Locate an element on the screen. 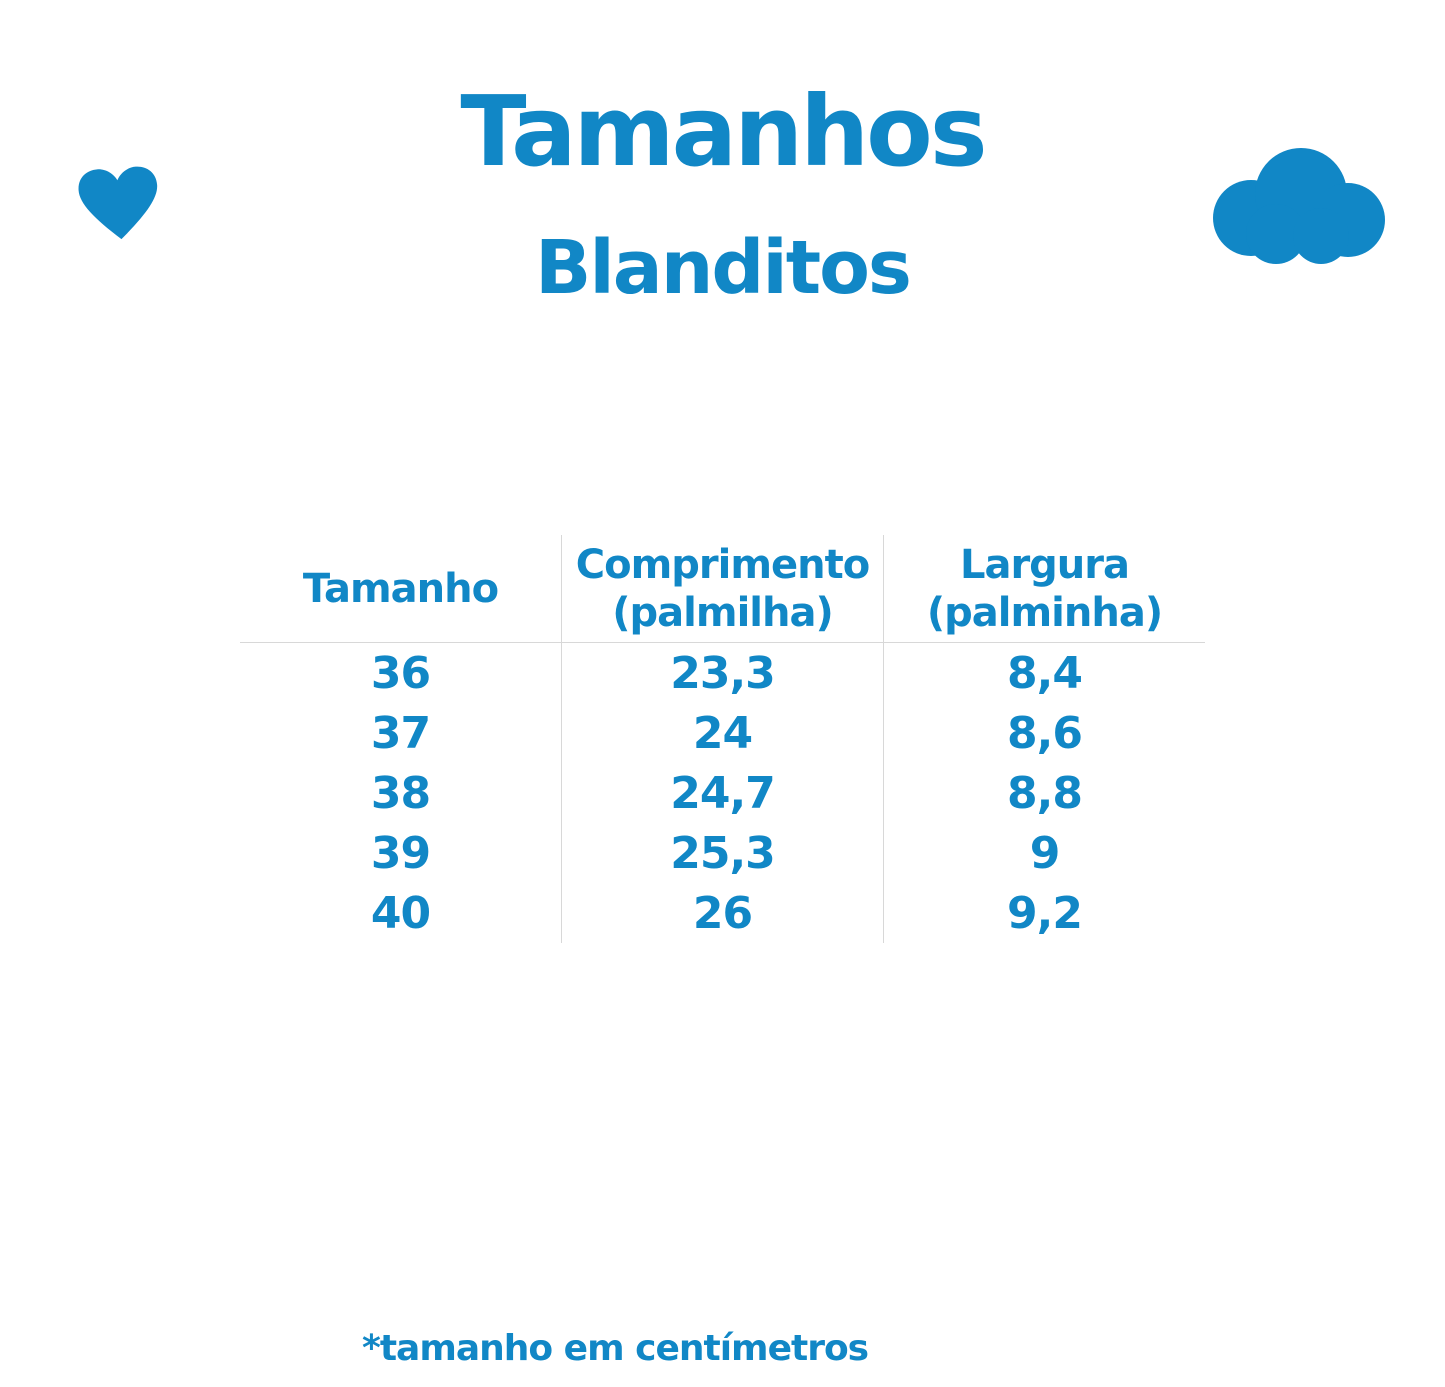 Image resolution: width=1445 pixels, height=1387 pixels. table-row: 40 26 9,2 is located at coordinates (722, 913).